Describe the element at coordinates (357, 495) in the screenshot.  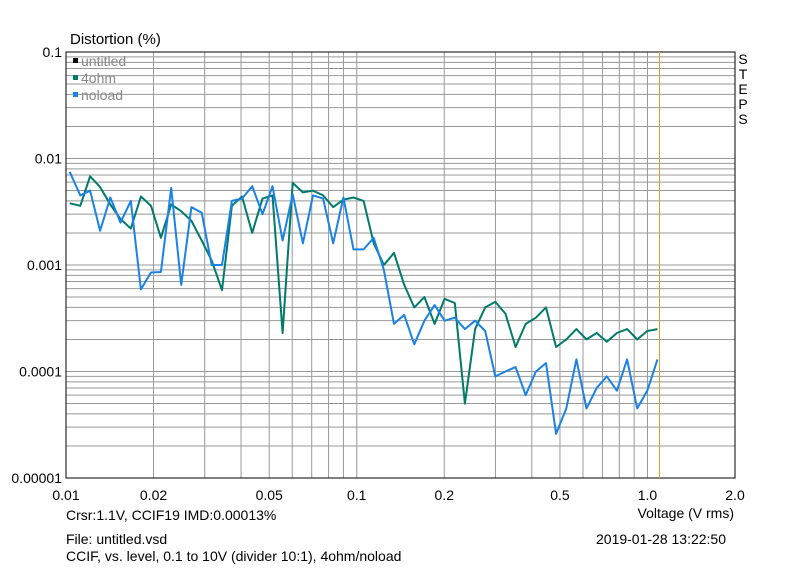
I see `x-tick-label: 0.1` at that location.